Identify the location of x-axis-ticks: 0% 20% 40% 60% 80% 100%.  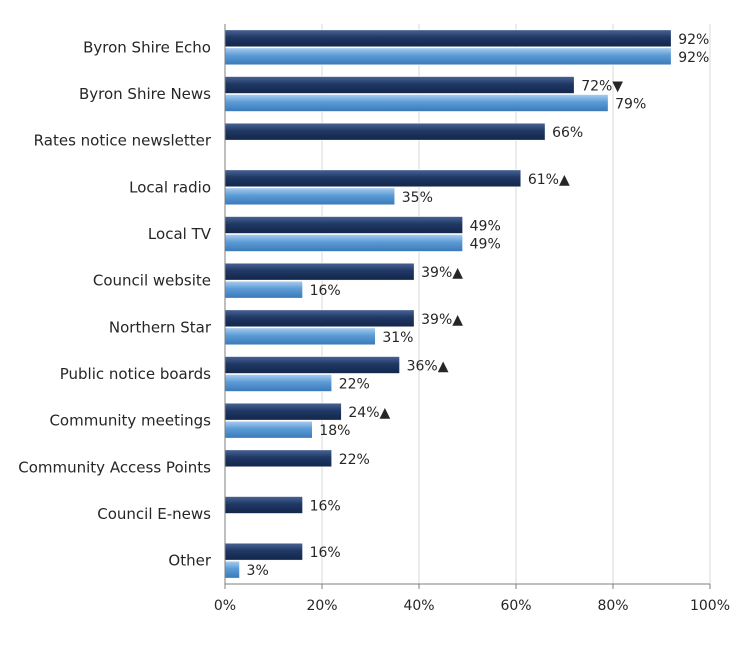
(472, 598).